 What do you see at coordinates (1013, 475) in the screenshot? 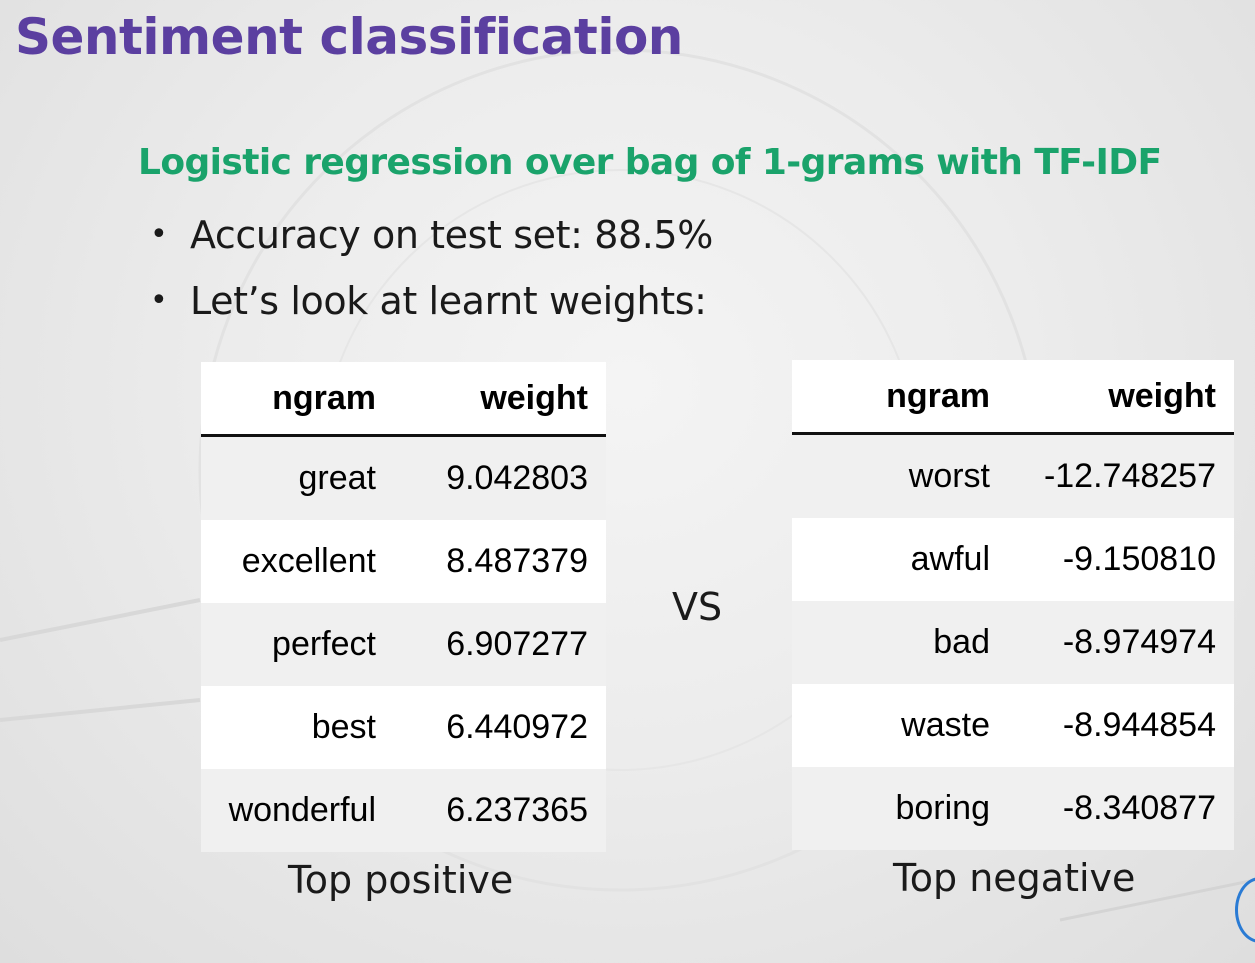
I see `table-row: worst -12.748257` at bounding box center [1013, 475].